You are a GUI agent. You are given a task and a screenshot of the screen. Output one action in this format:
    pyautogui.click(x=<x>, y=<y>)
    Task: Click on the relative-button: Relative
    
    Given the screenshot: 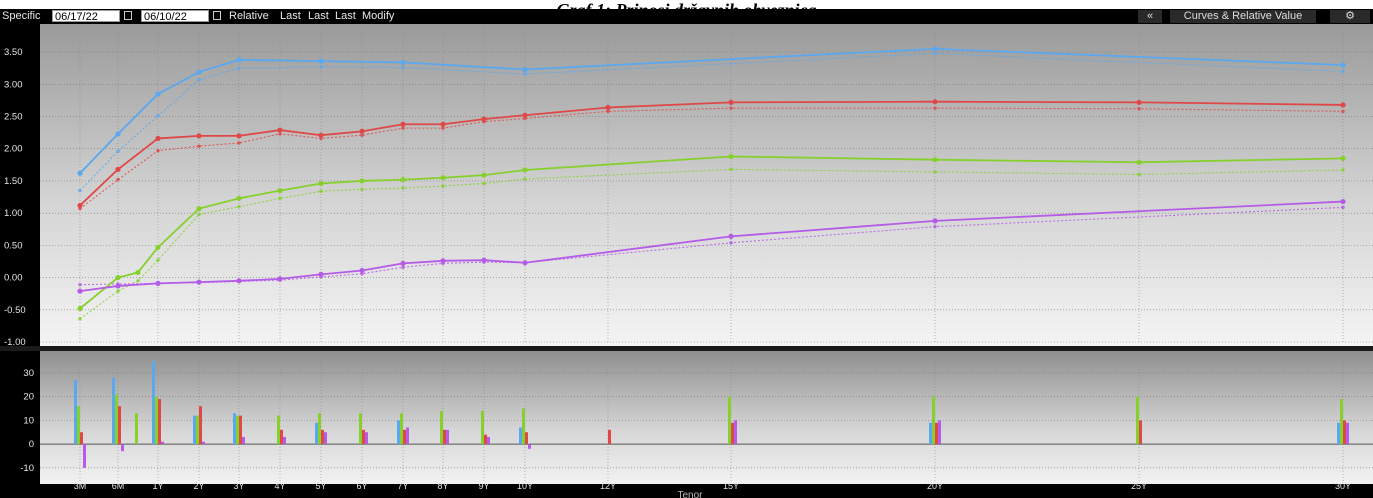 What is the action you would take?
    pyautogui.click(x=249, y=16)
    